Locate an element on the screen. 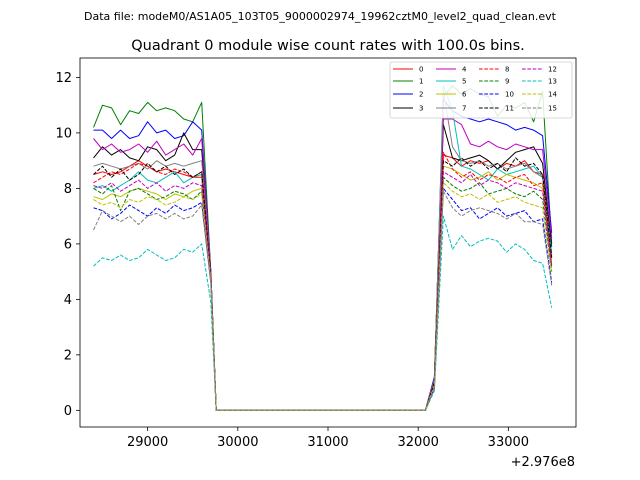 Image resolution: width=640 pixels, height=480 pixels. y-tick-label: 2 is located at coordinates (68, 355).